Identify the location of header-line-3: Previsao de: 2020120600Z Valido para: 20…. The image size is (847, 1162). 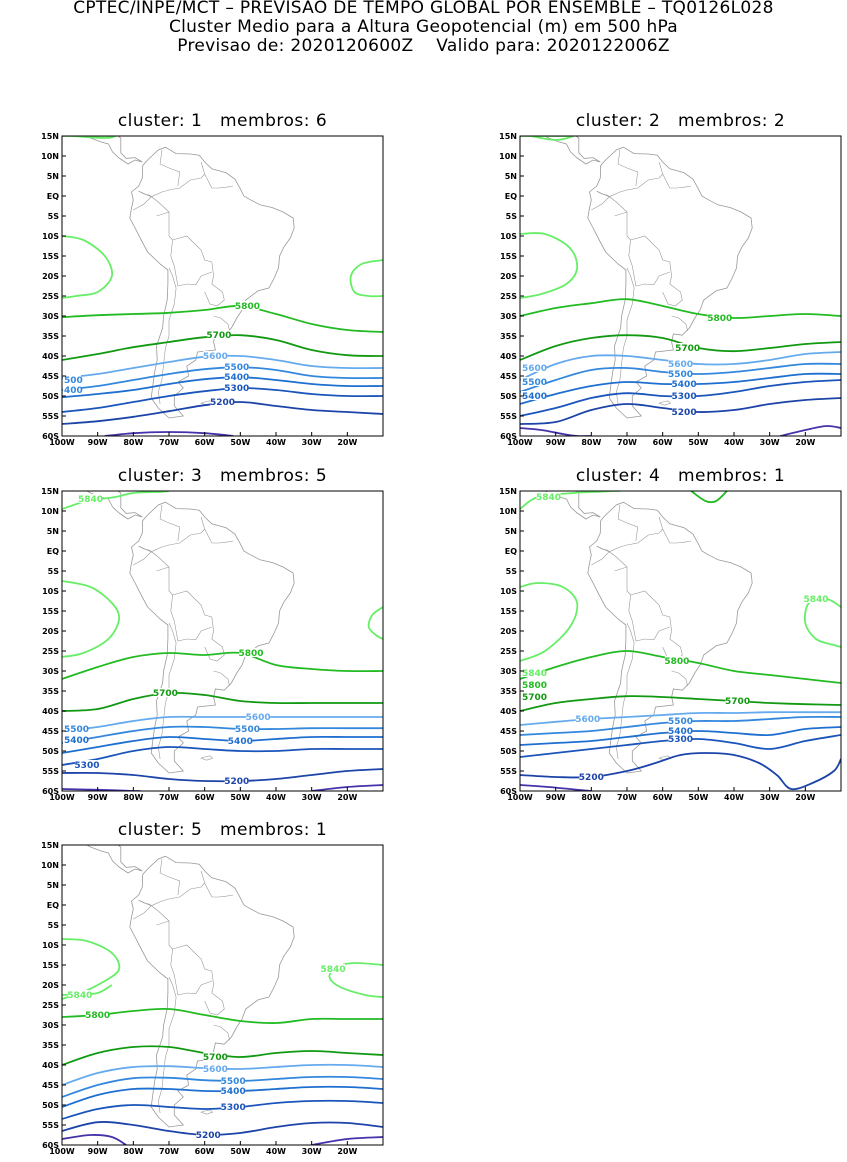
(423, 46).